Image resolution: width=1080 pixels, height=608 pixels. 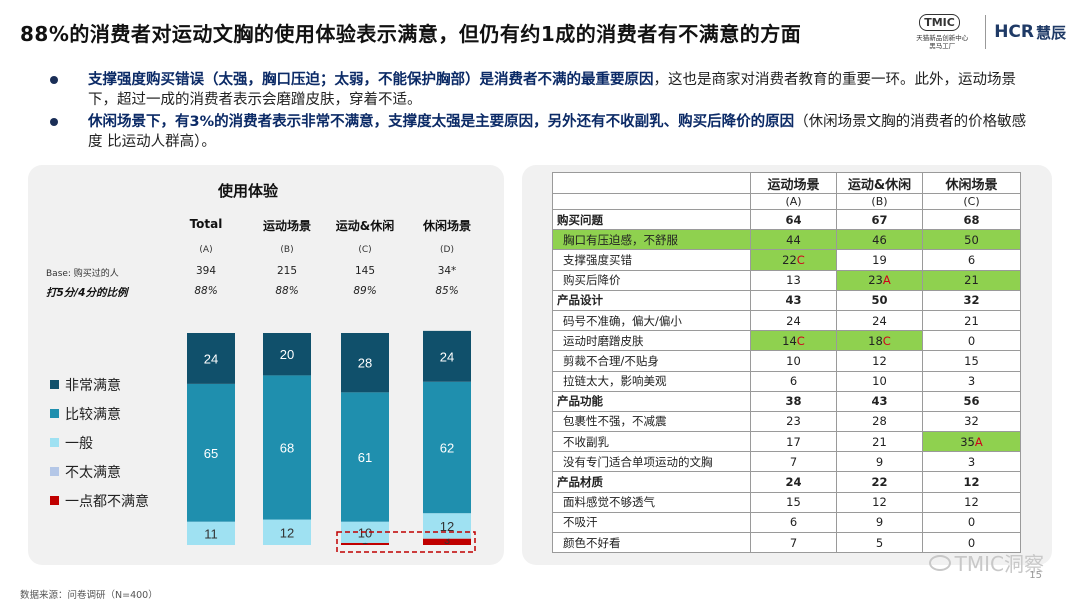 I want to click on table-cell-value: 10, so click(x=793, y=360).